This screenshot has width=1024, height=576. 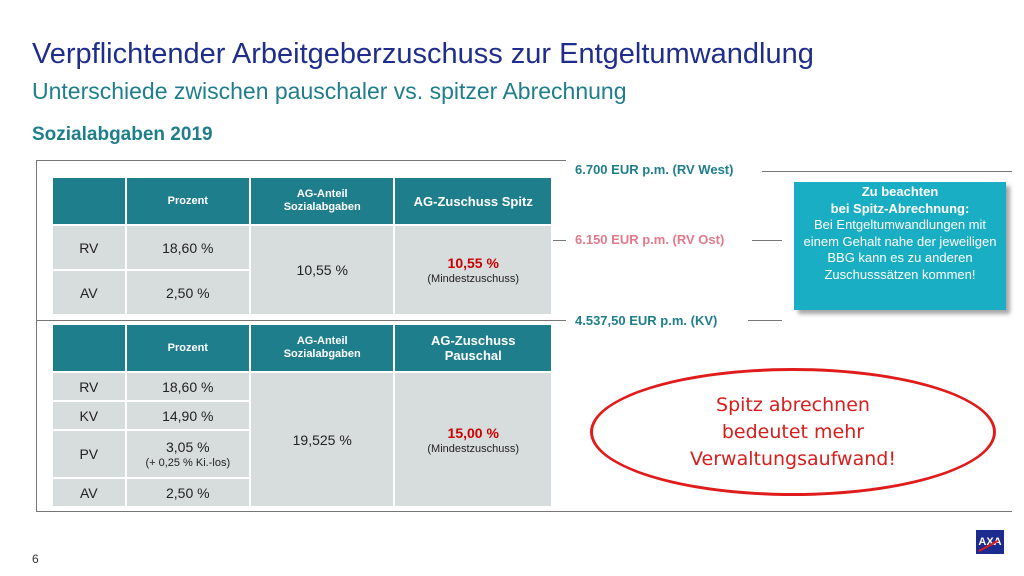 What do you see at coordinates (900, 208) in the screenshot?
I see `note-heading-line2: bei Spitz-Abrechnung:` at bounding box center [900, 208].